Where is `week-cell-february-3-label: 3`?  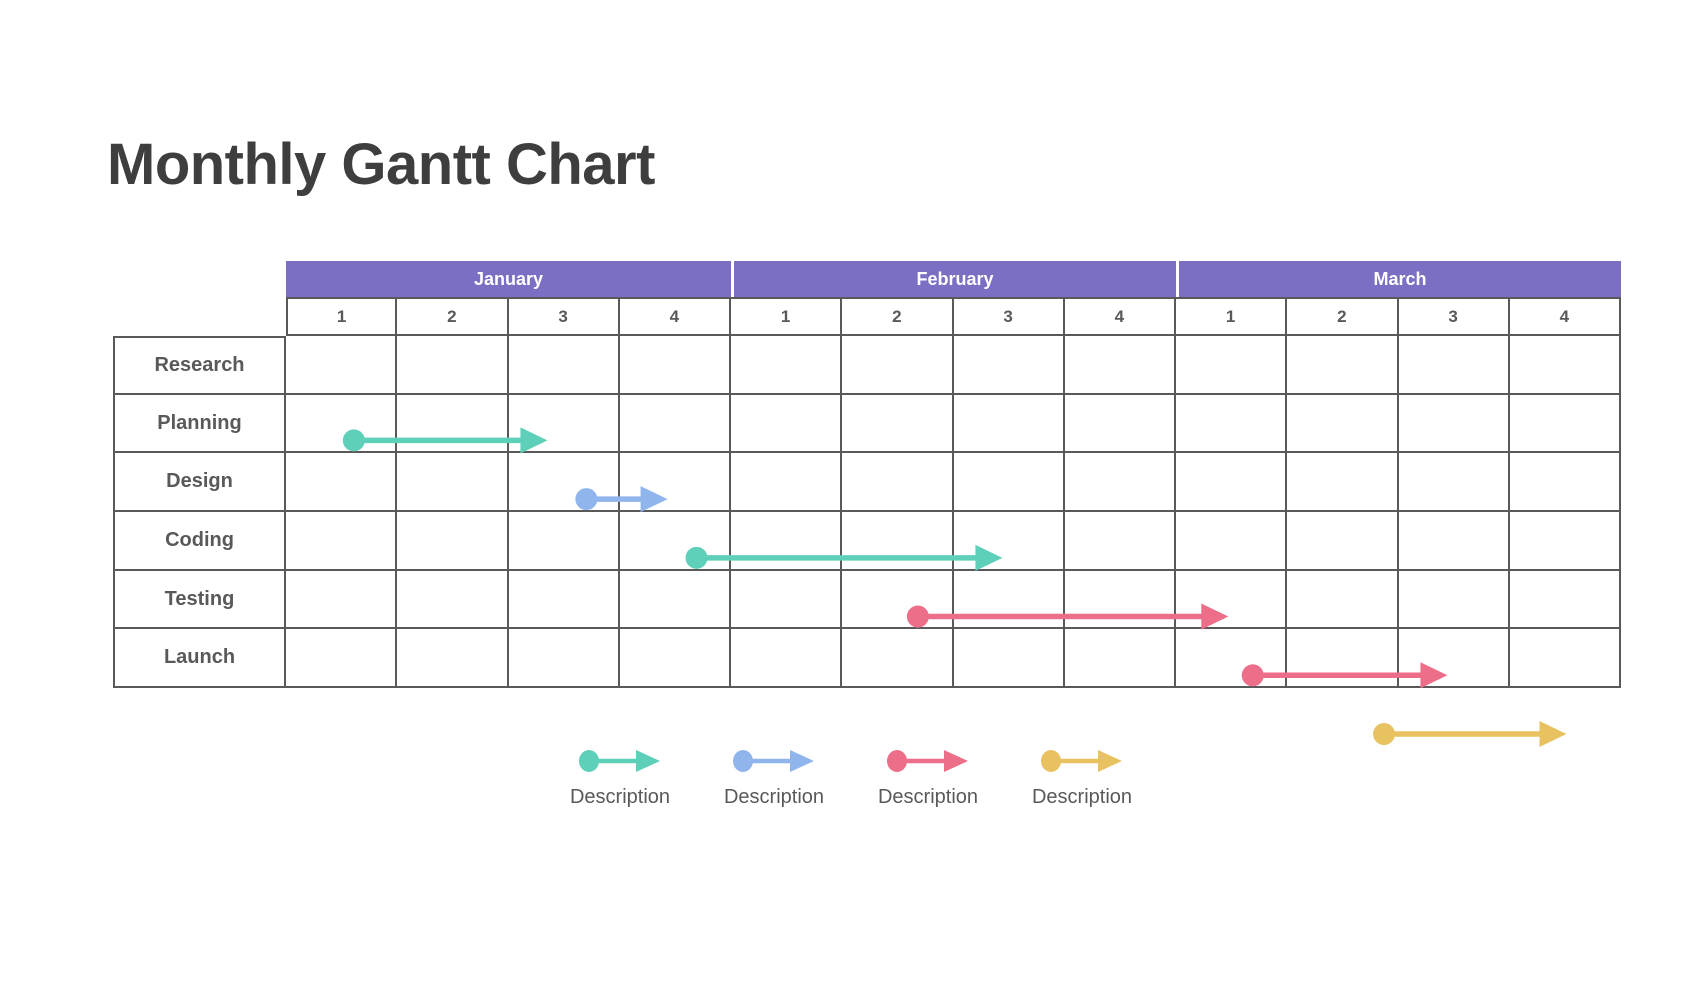 week-cell-february-3-label: 3 is located at coordinates (1008, 316).